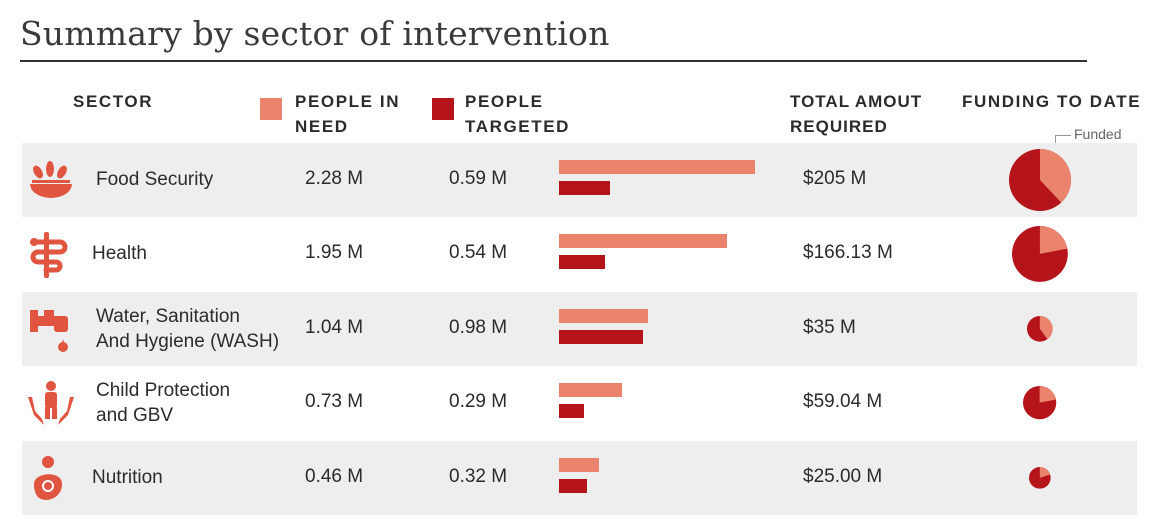  I want to click on people-in-need-value: 2.28 M, so click(334, 178).